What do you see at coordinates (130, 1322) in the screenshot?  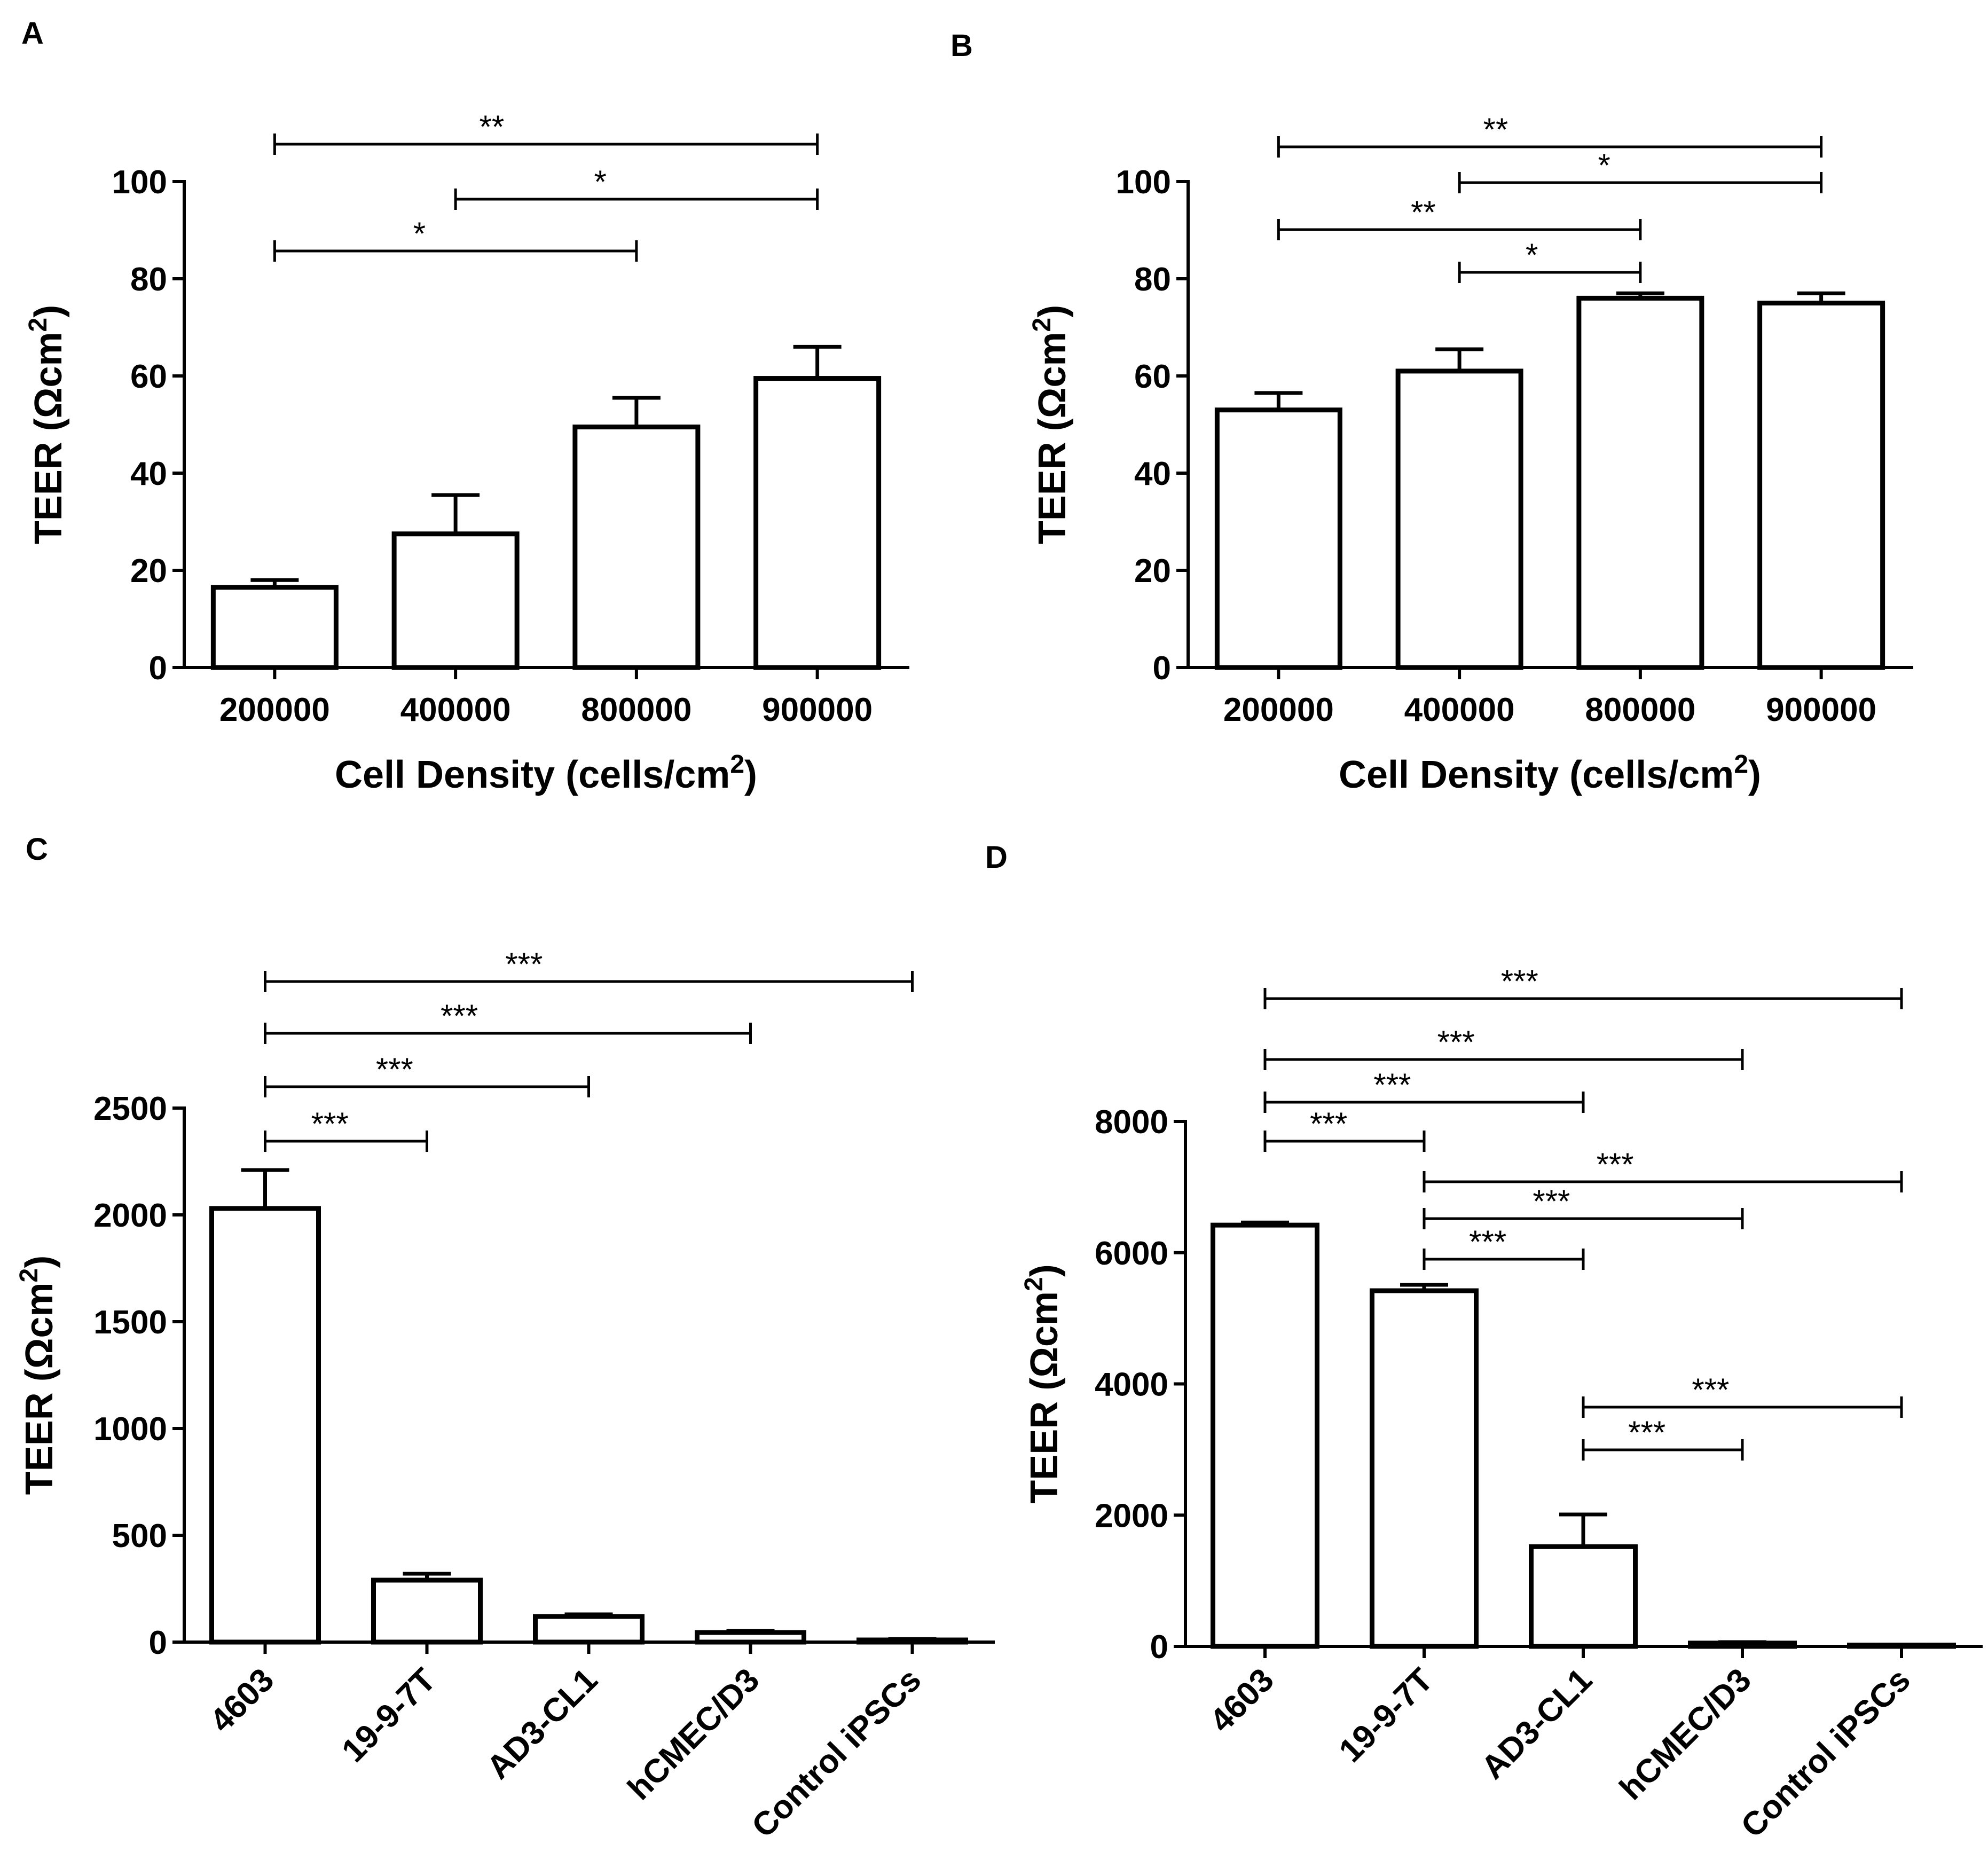 I see `y-tick-label: 1500` at bounding box center [130, 1322].